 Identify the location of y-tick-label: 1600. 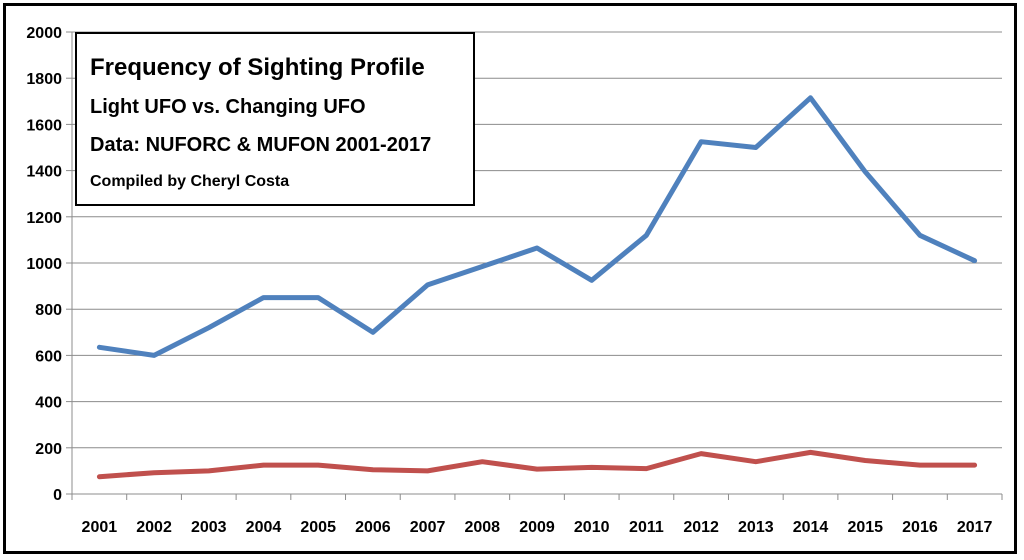
(44, 125).